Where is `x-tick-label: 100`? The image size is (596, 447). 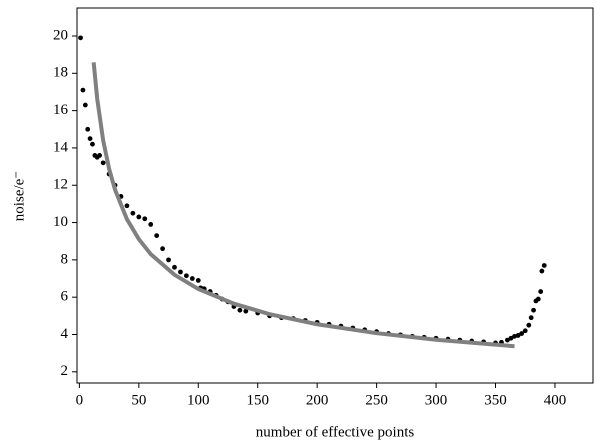
x-tick-label: 100 is located at coordinates (198, 400).